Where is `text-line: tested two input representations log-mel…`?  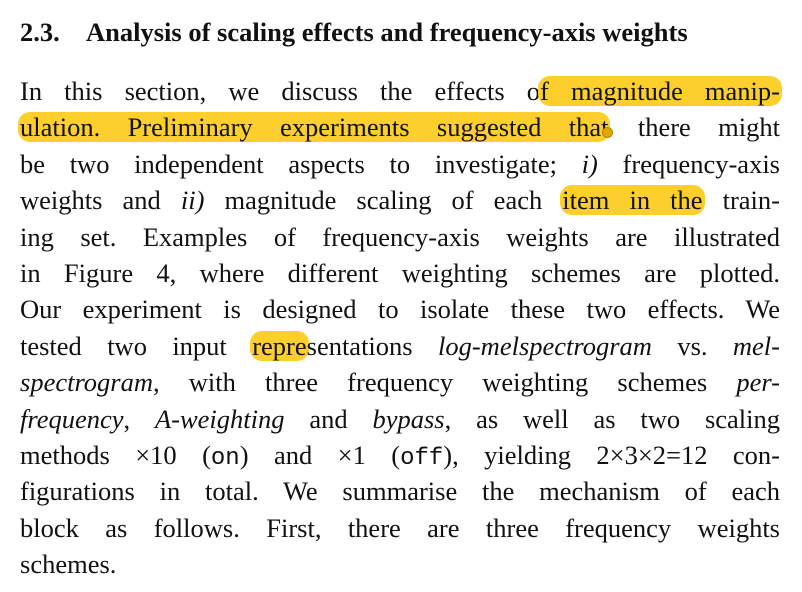
text-line: tested two input representations log-mel… is located at coordinates (400, 346).